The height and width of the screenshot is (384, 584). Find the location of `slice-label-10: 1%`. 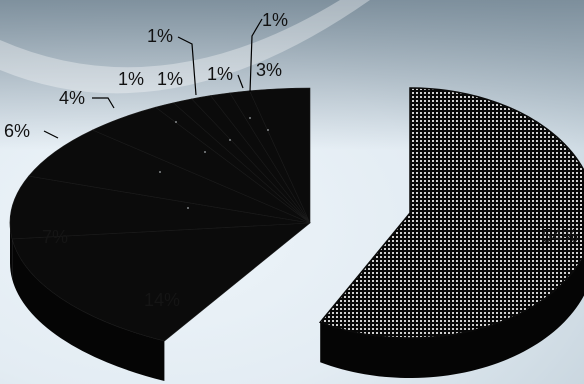

slice-label-10: 1% is located at coordinates (275, 20).